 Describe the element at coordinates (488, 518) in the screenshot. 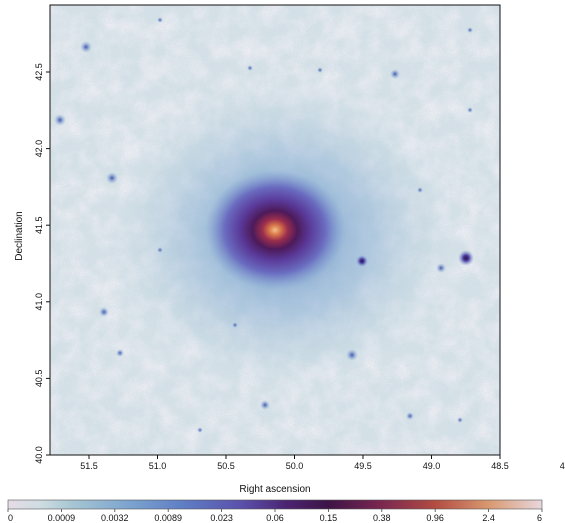

I see `colorbar-tick-label: 2.4` at that location.